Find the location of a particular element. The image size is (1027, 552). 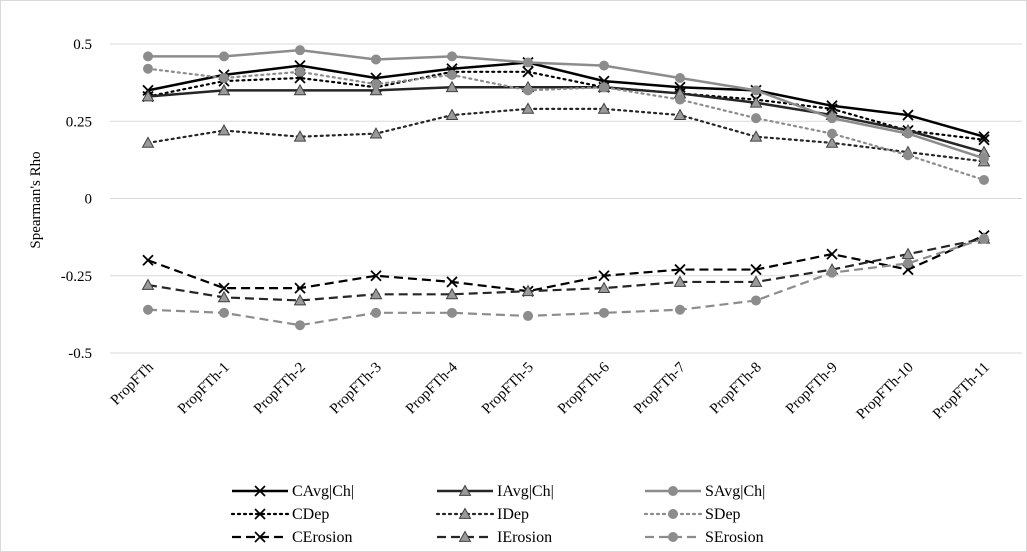

legend-label: CErosion is located at coordinates (322, 537).